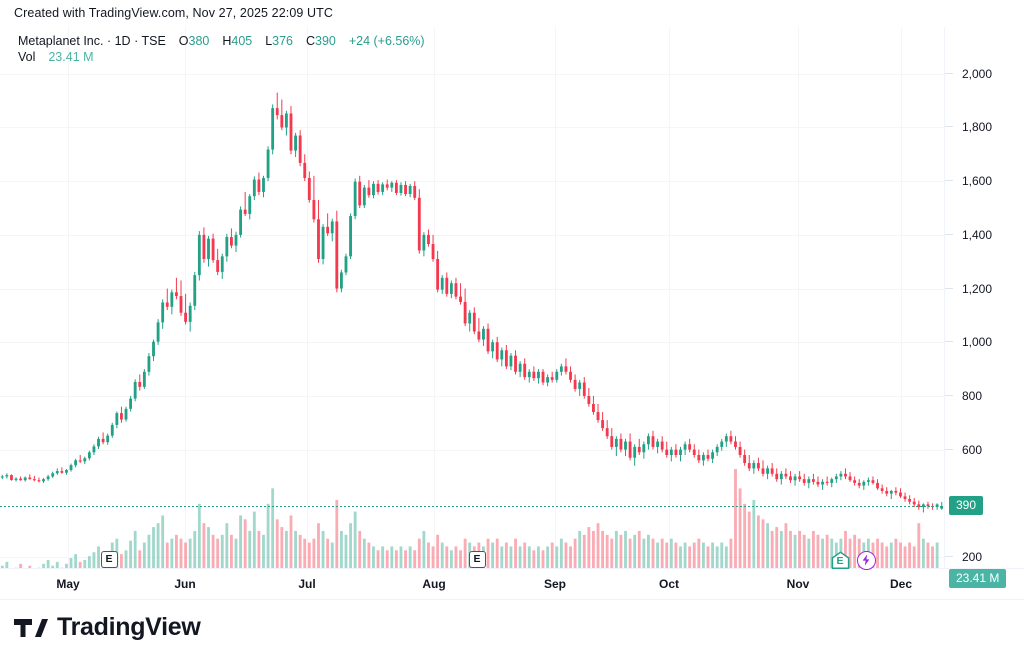  What do you see at coordinates (68, 584) in the screenshot?
I see `time-tick-label-may: May` at bounding box center [68, 584].